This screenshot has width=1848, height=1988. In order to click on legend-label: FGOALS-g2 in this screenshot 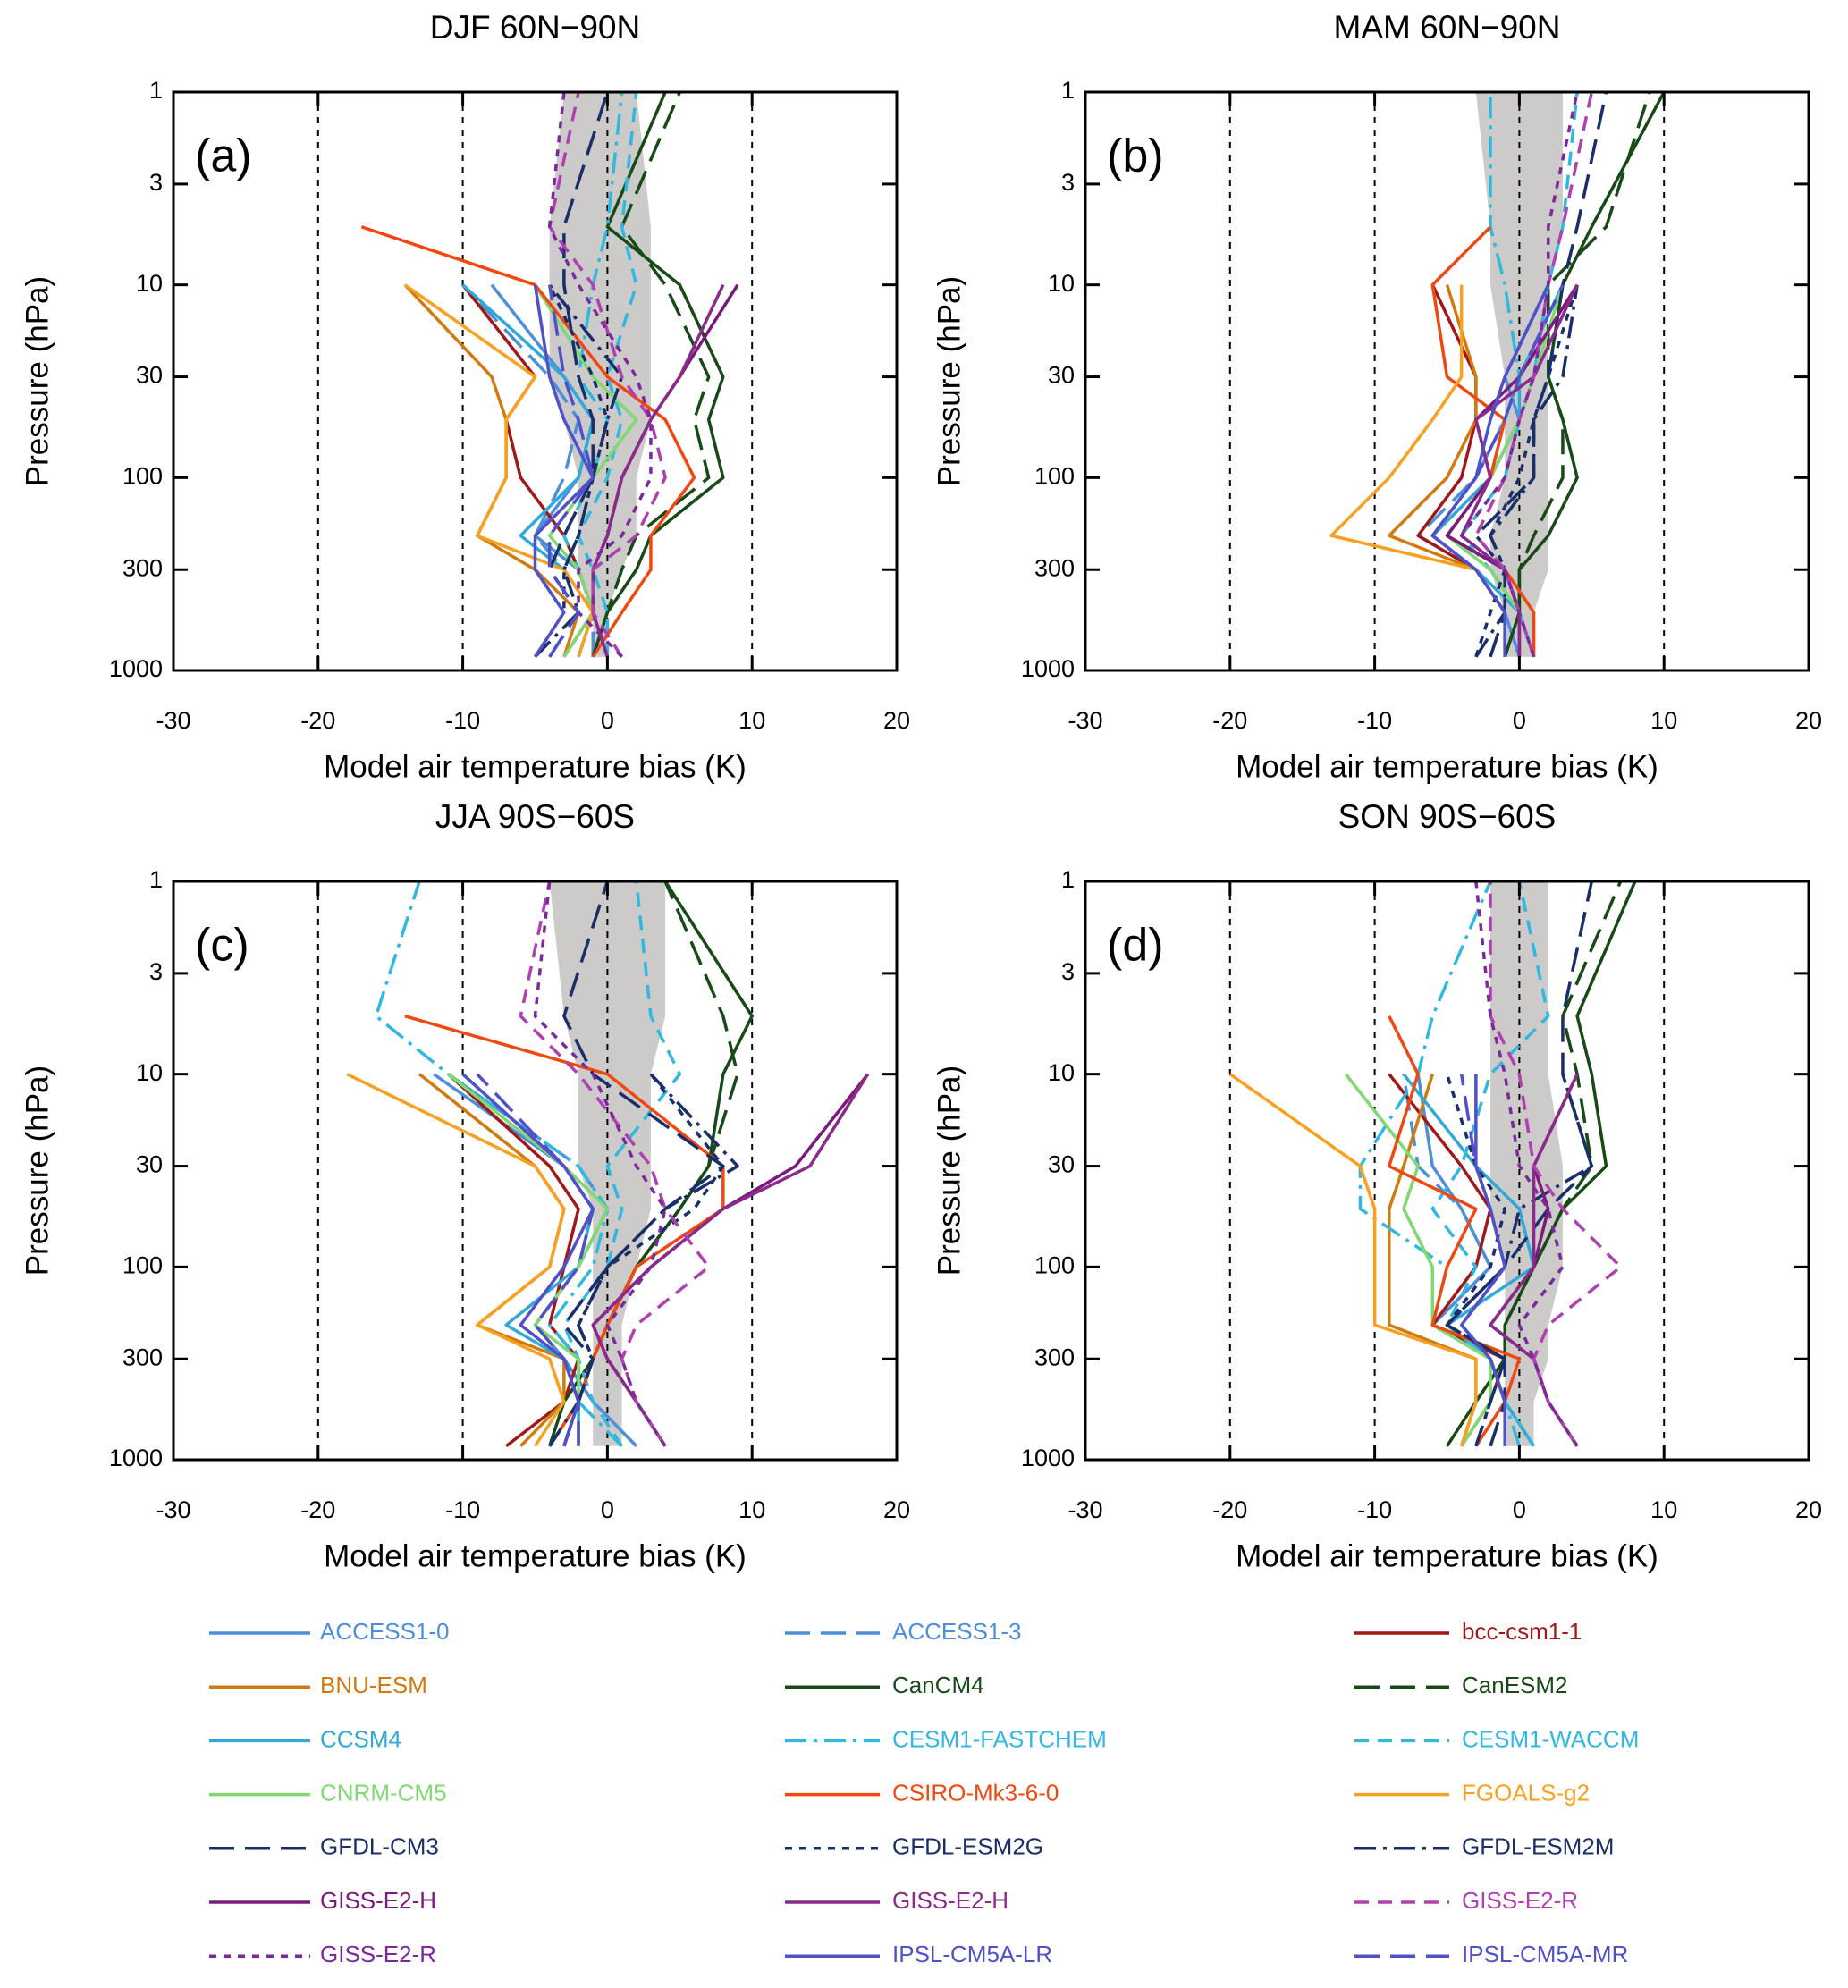, I will do `click(1526, 1792)`.